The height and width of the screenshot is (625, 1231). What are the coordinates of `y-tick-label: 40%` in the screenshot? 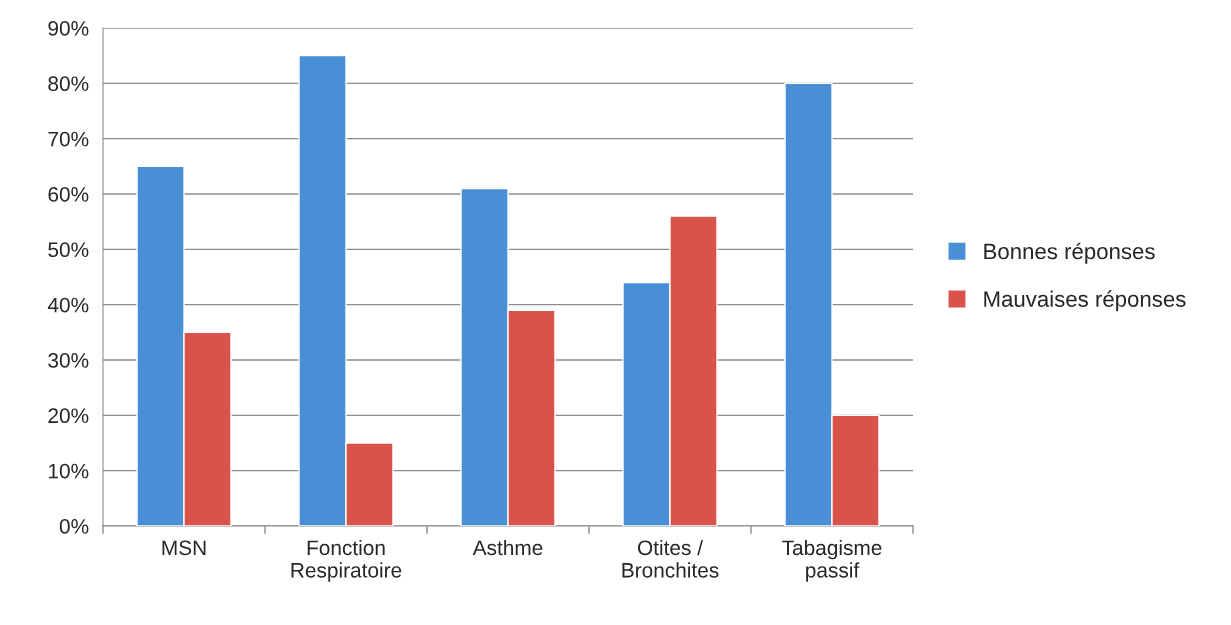 It's located at (68, 305).